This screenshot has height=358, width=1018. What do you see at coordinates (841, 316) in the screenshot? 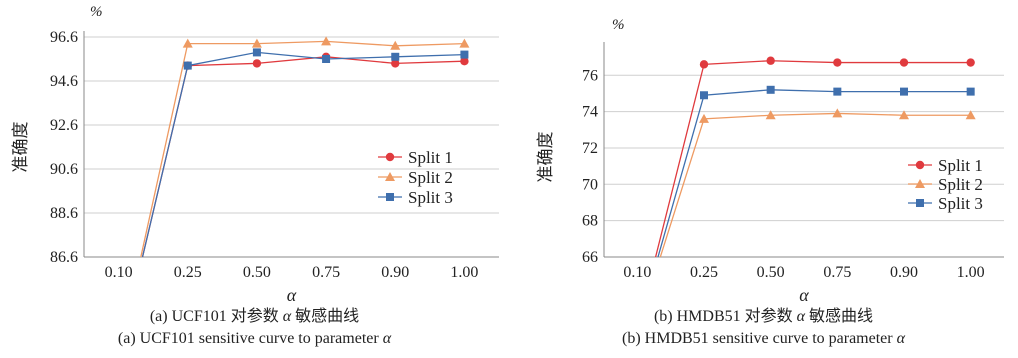
I see `caption-zh-right-suffix: 敏感曲线` at bounding box center [841, 316].